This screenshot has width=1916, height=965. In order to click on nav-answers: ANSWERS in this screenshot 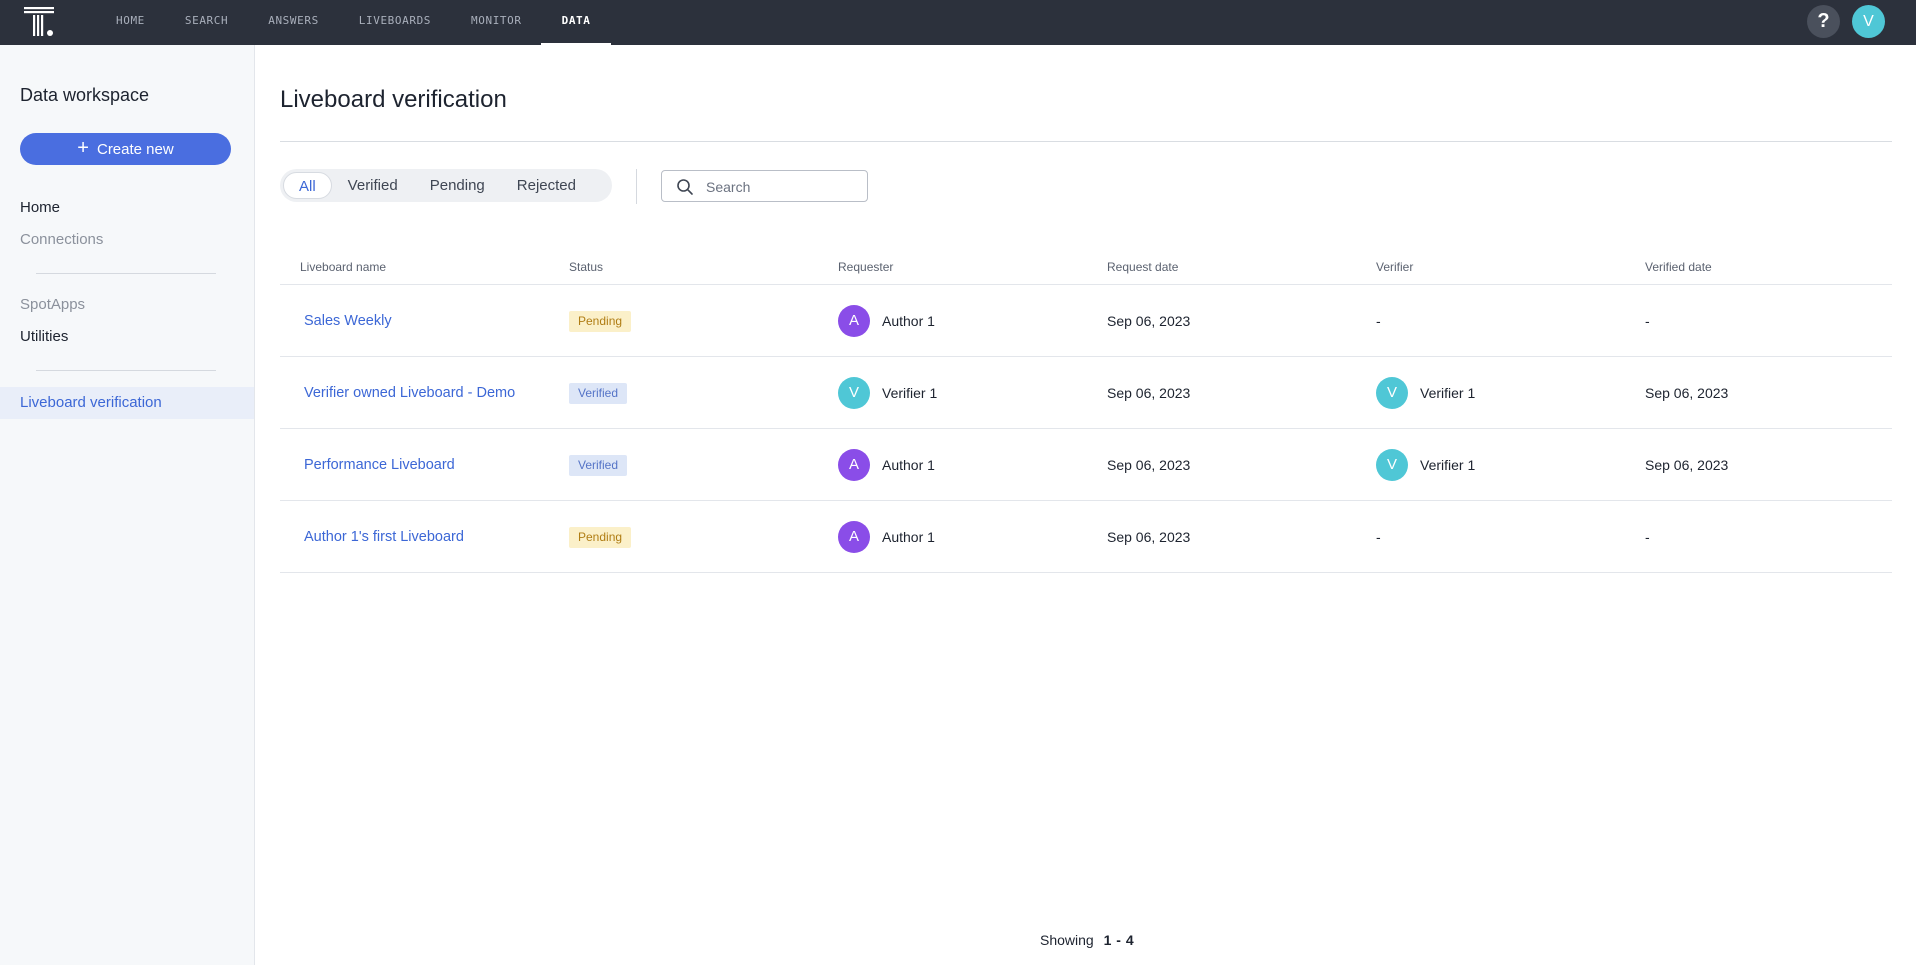, I will do `click(293, 20)`.